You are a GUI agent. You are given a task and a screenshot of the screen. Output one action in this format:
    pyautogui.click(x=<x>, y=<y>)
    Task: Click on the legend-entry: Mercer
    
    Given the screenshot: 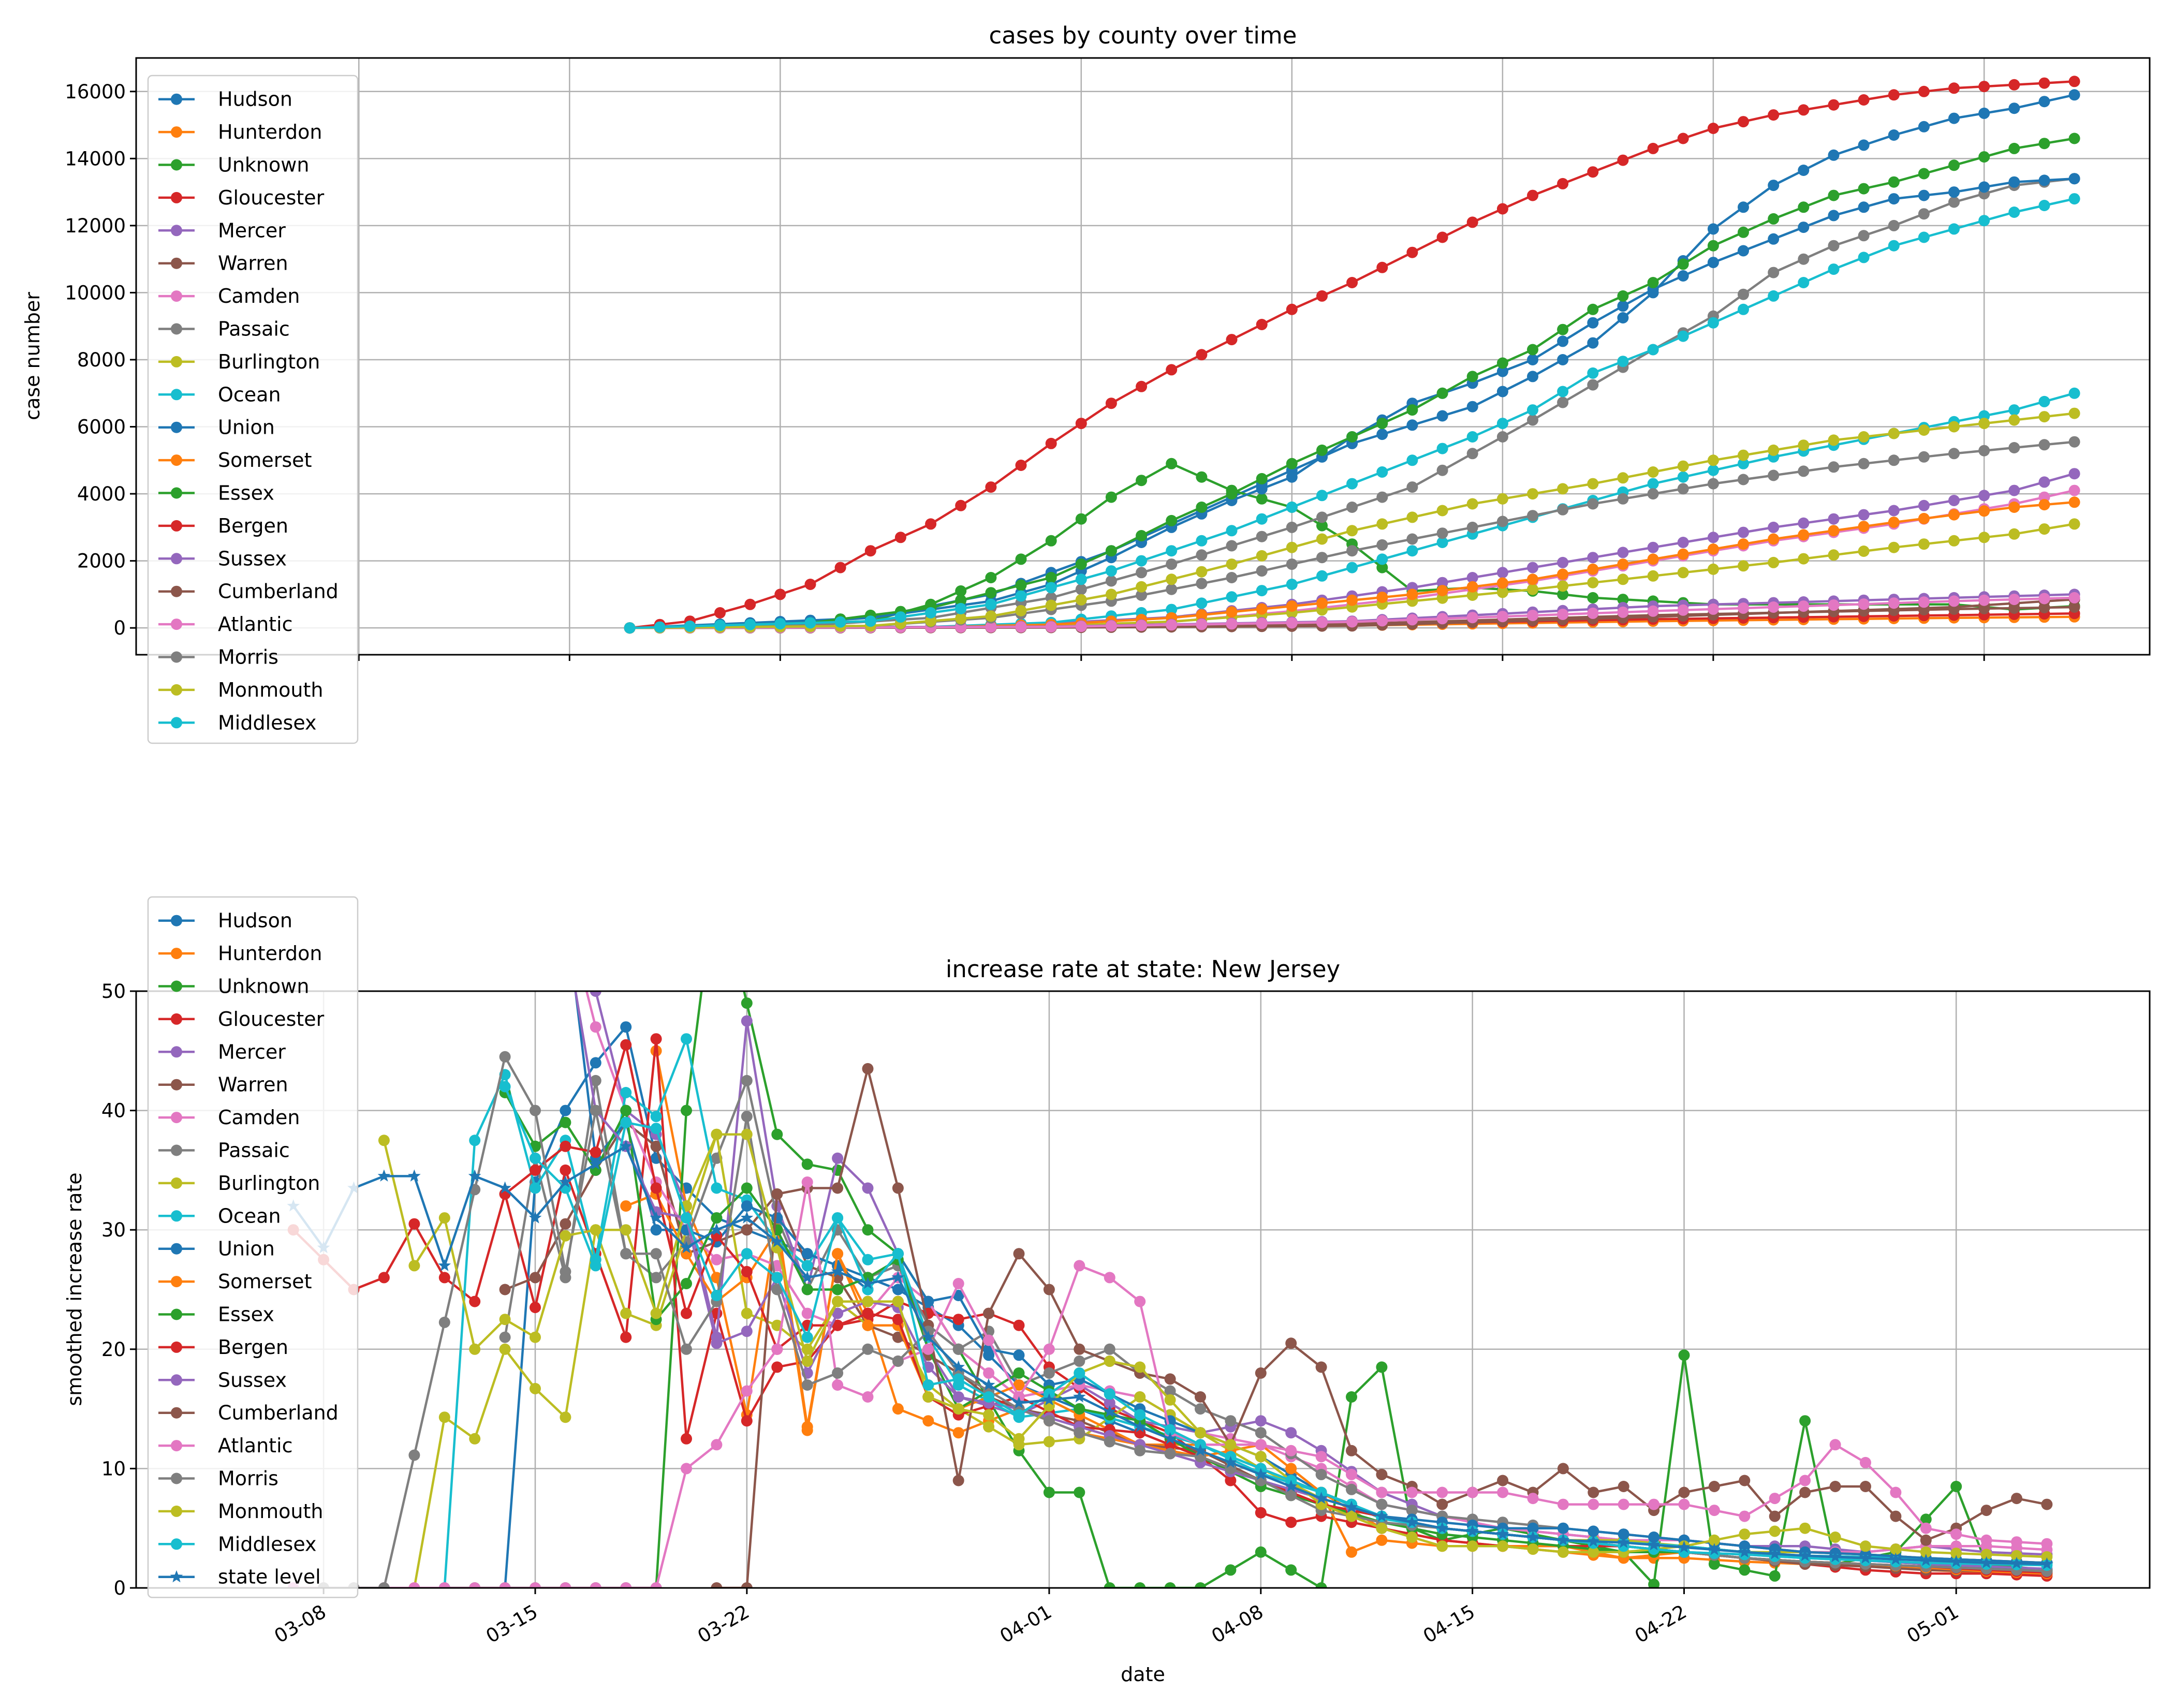 What is the action you would take?
    pyautogui.click(x=222, y=1051)
    